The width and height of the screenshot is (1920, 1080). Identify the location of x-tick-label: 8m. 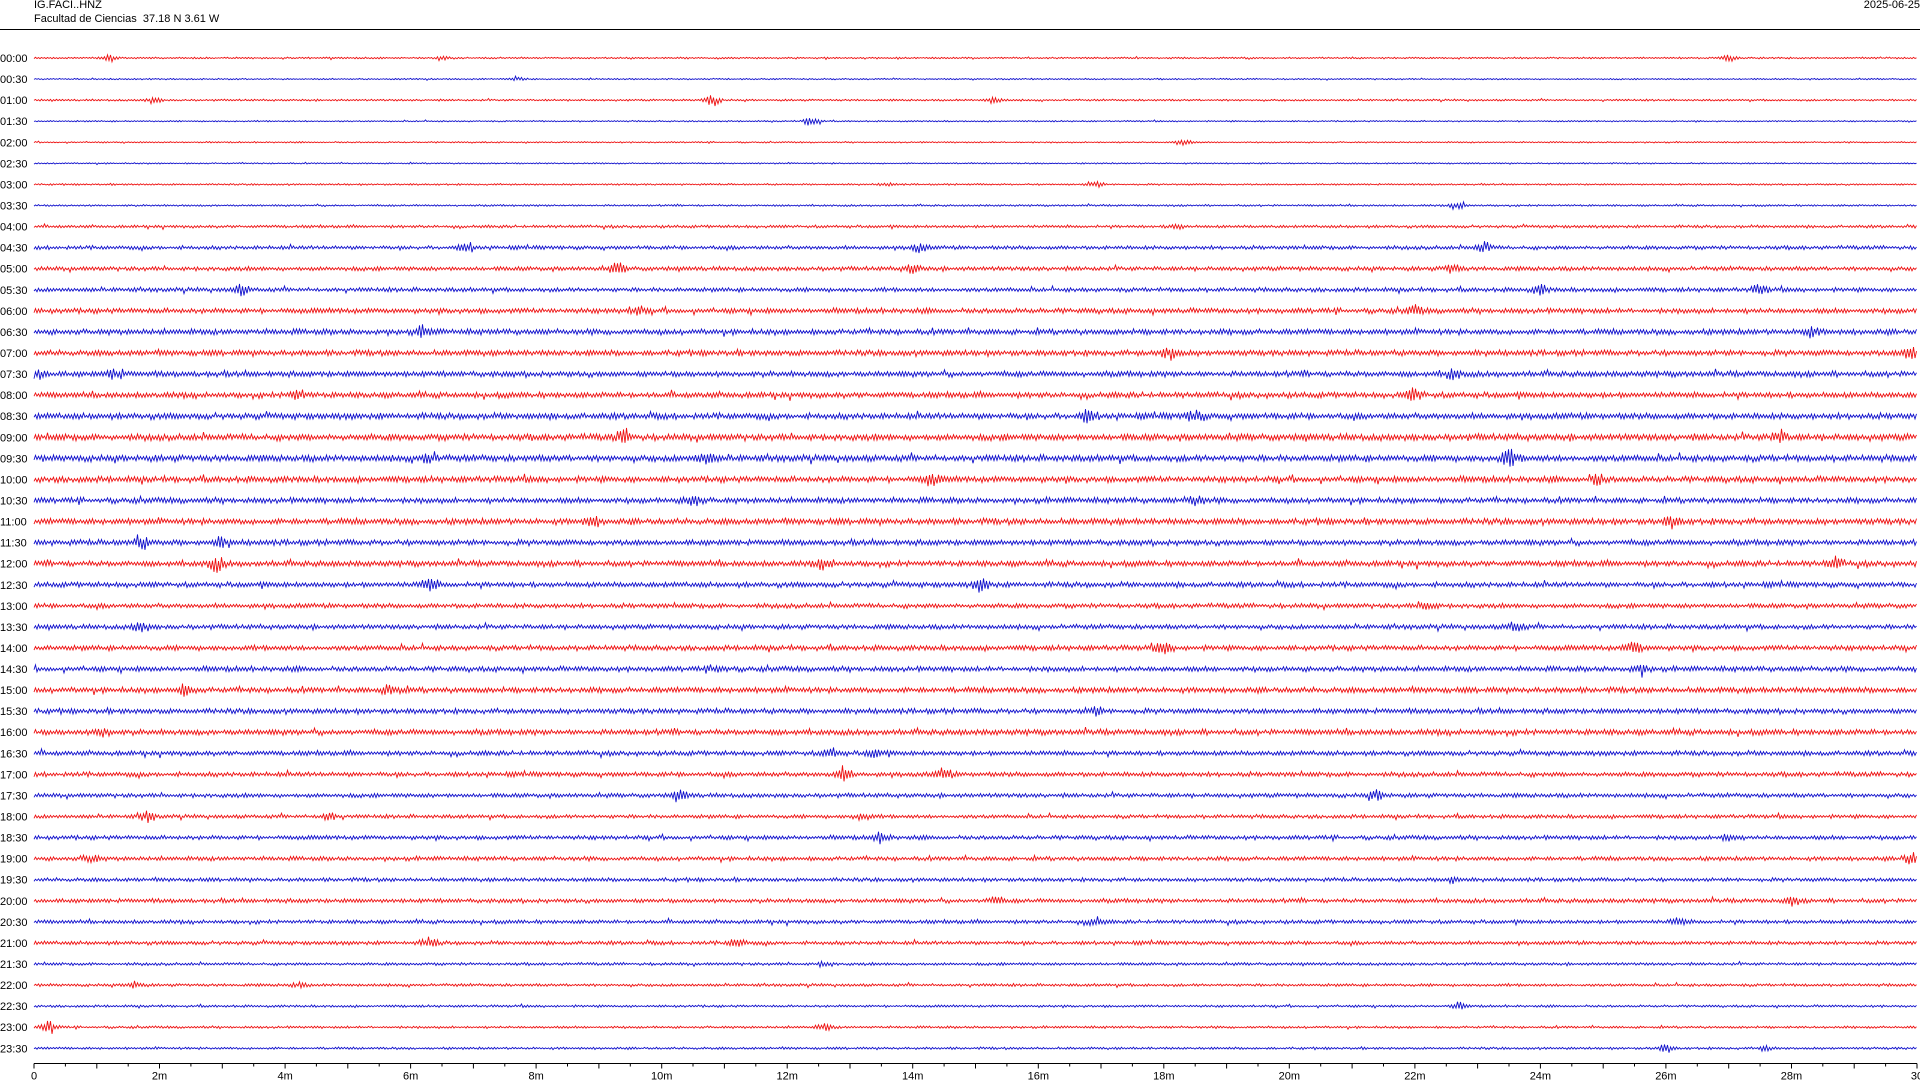
(535, 1075).